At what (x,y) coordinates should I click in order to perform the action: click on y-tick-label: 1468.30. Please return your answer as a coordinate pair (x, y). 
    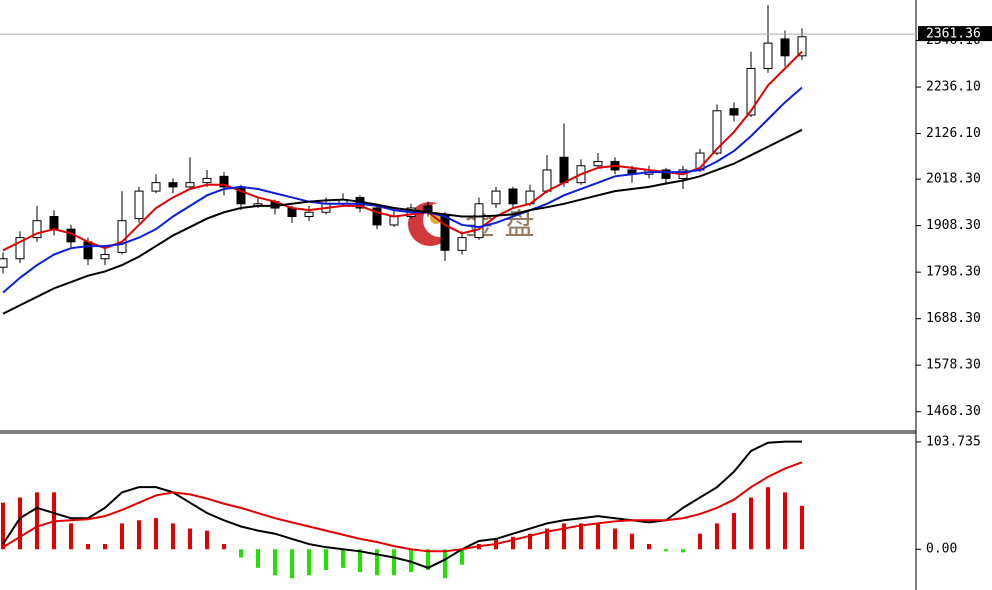
    Looking at the image, I should click on (953, 411).